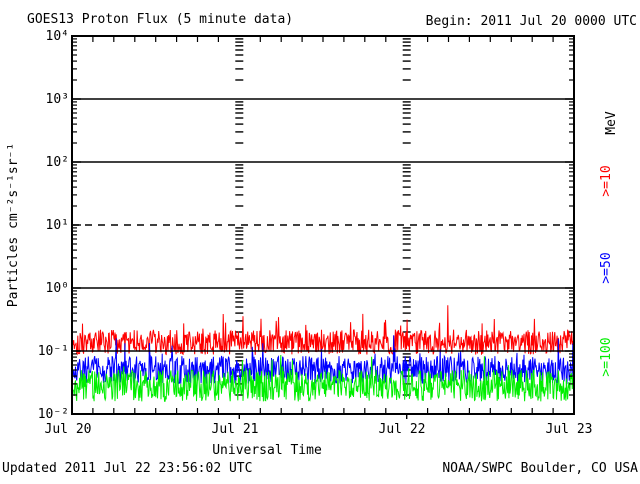 This screenshot has height=484, width=640. What do you see at coordinates (57, 162) in the screenshot?
I see `y-tick-1e2: 10²` at bounding box center [57, 162].